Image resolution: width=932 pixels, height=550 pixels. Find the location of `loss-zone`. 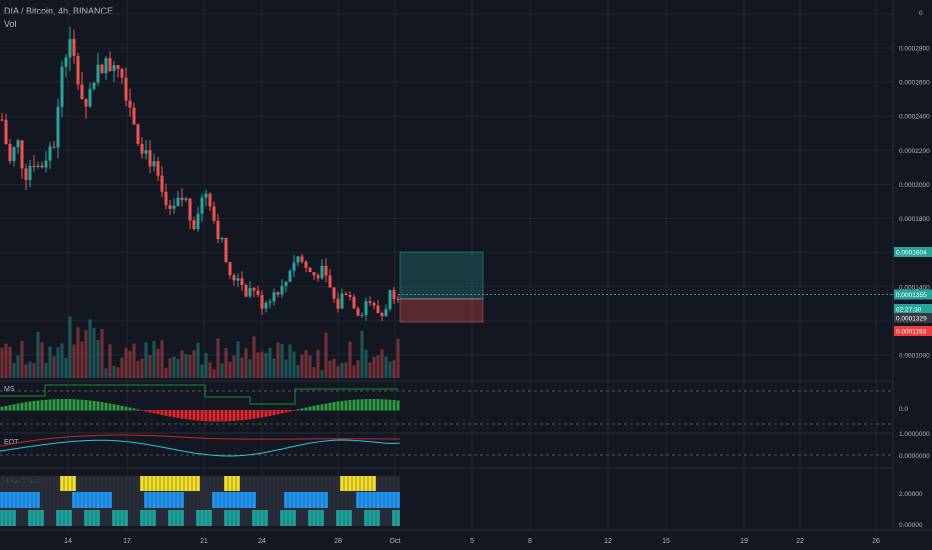

loss-zone is located at coordinates (441, 310).